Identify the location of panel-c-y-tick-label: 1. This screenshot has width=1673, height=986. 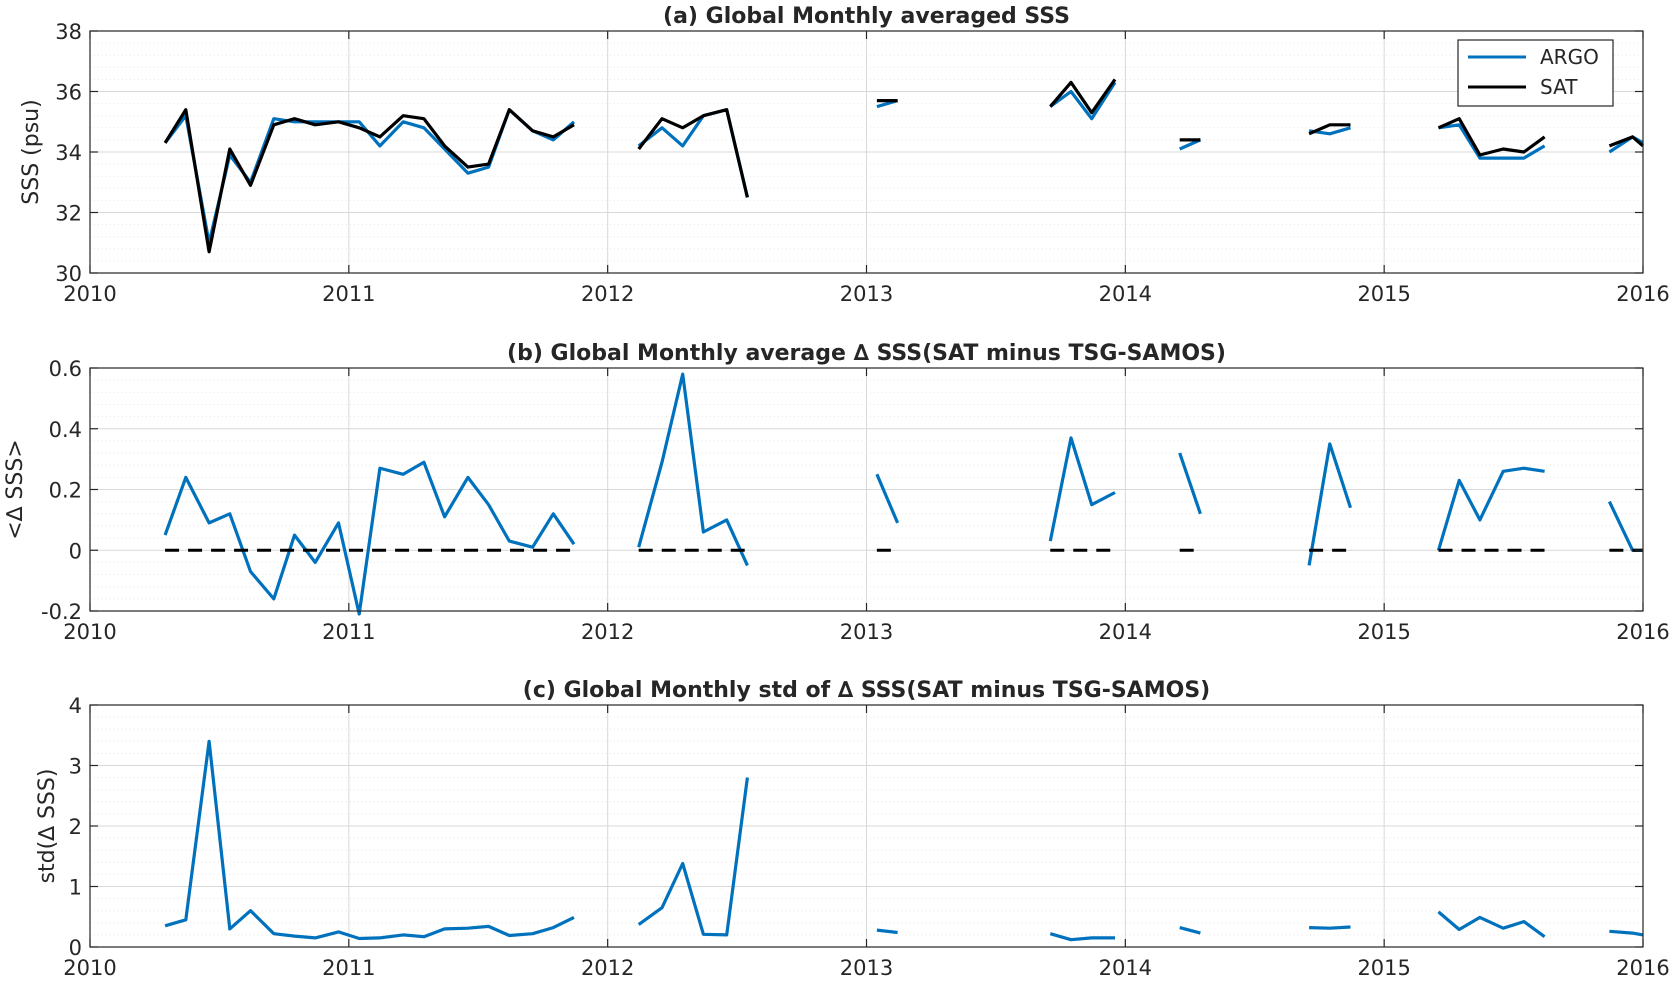
(75, 888).